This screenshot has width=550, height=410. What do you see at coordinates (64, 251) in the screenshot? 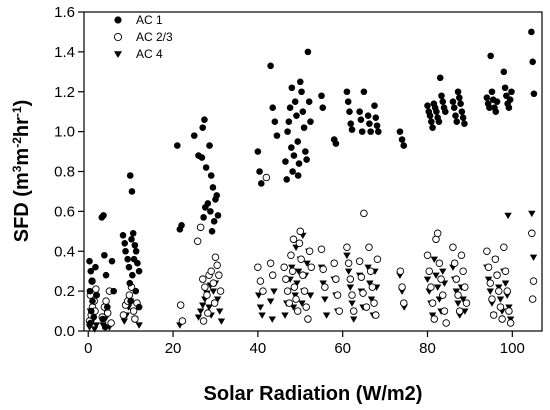
I see `y-tick-label: 0.4` at bounding box center [64, 251].